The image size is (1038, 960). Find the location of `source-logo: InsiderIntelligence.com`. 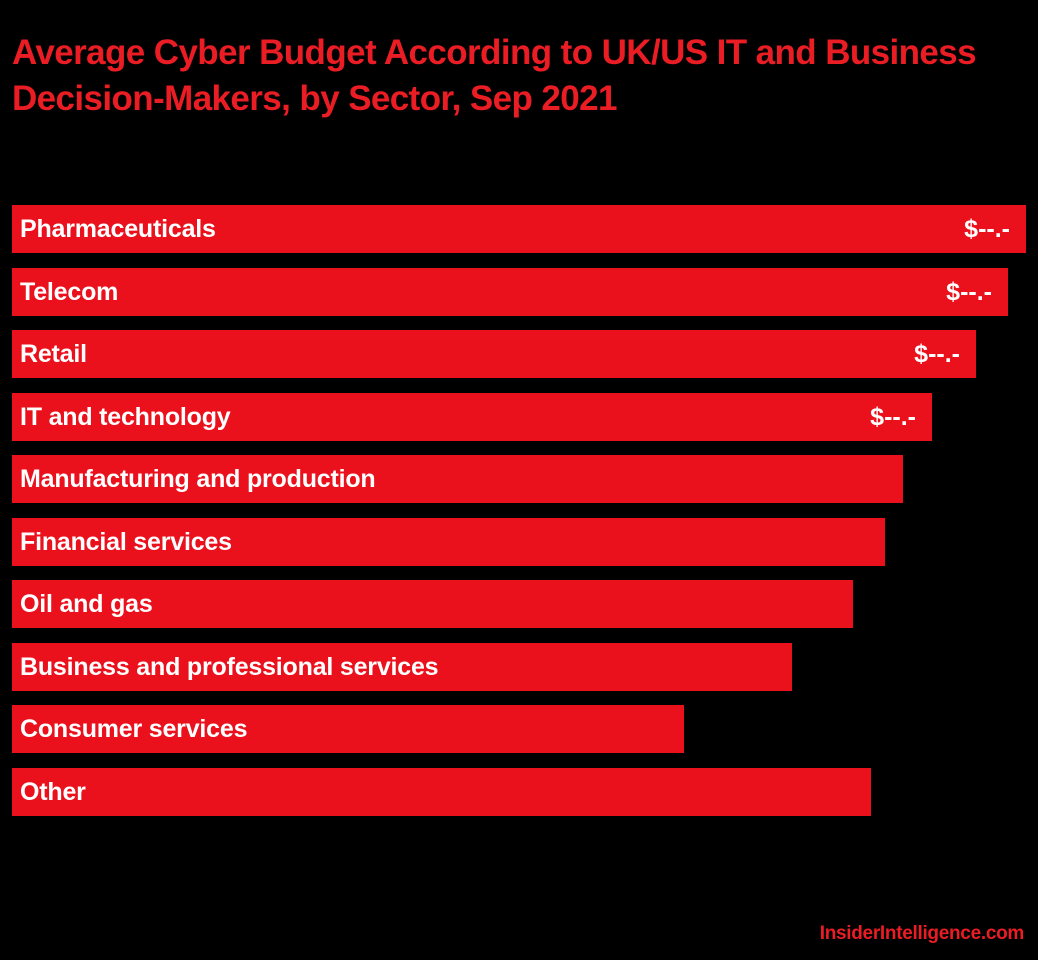

source-logo: InsiderIntelligence.com is located at coordinates (922, 933).